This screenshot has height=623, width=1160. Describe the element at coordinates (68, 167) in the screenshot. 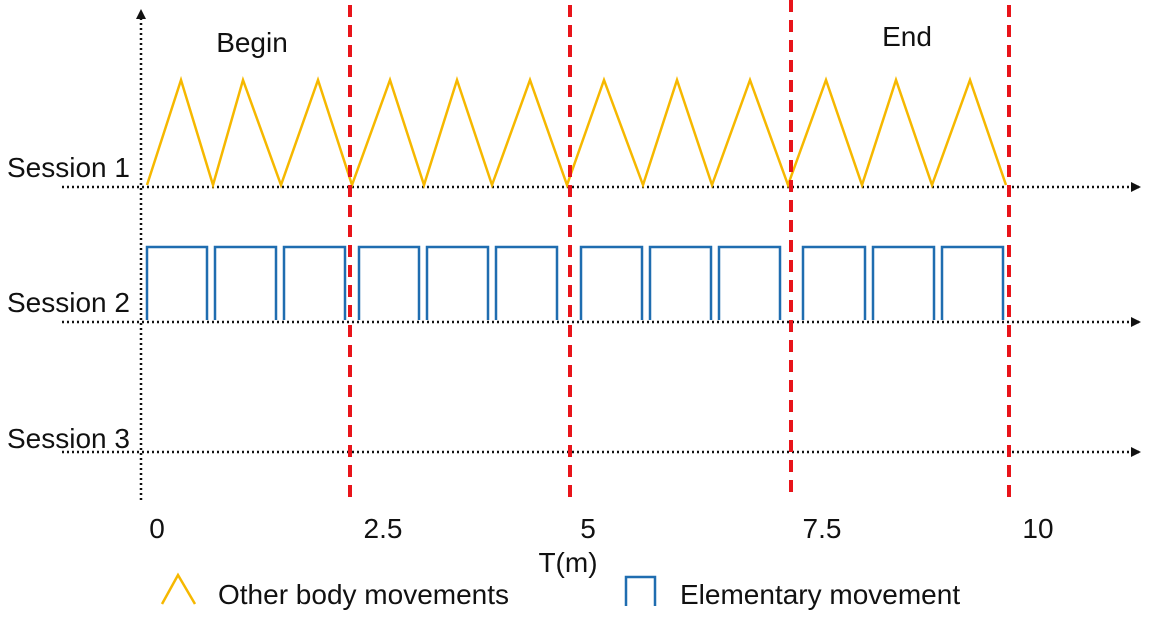

I see `session-1-label: Session 1` at that location.